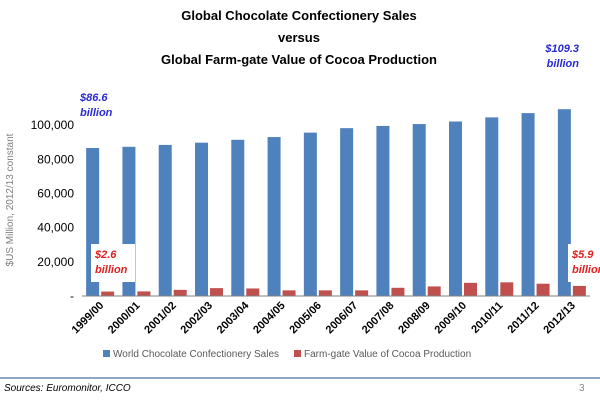  What do you see at coordinates (55, 159) in the screenshot?
I see `y-tick-label: 80,000` at bounding box center [55, 159].